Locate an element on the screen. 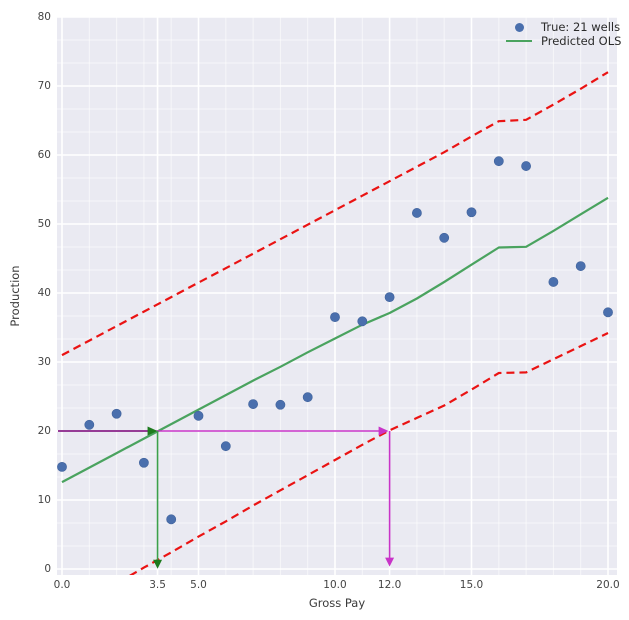 This screenshot has width=629, height=620. legend-label-true-wells: True: 21 wells is located at coordinates (581, 27).